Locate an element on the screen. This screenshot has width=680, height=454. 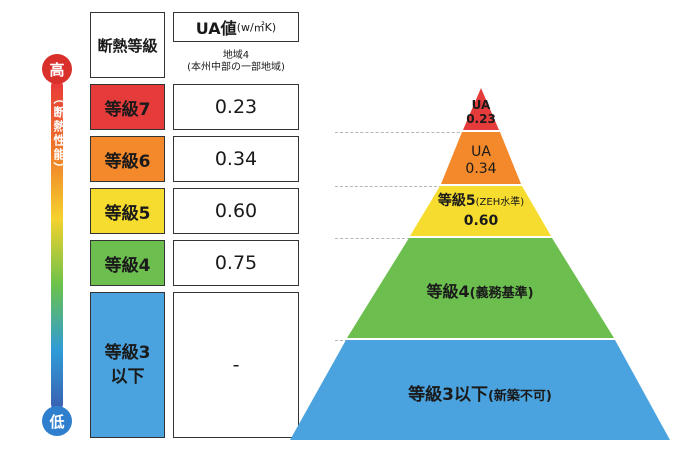
grade-3-line1: 等級3 is located at coordinates (127, 353).